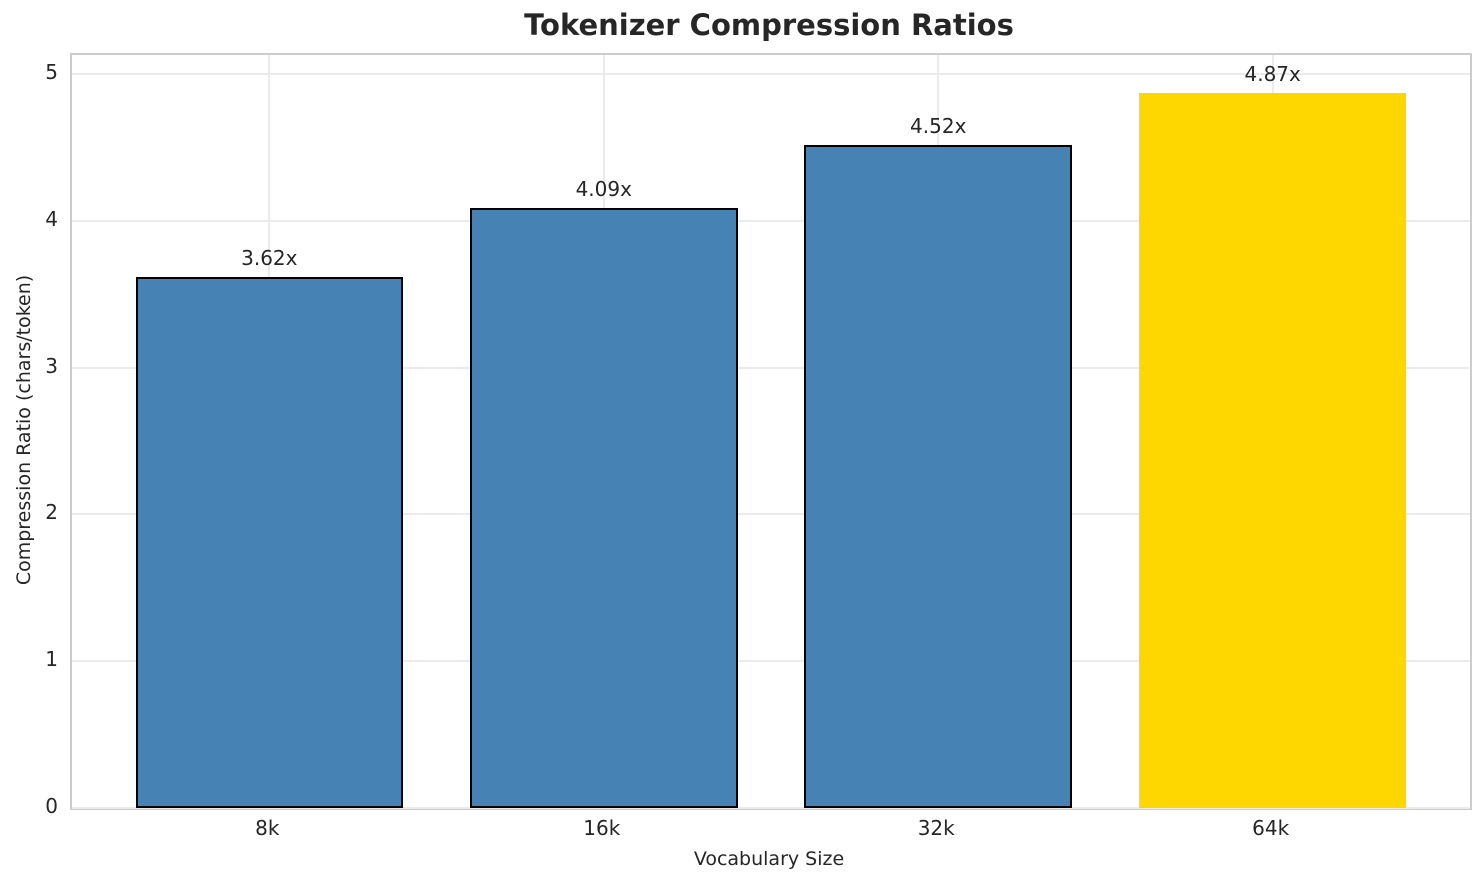  Describe the element at coordinates (267, 828) in the screenshot. I see `x-tick-label: 8k` at that location.